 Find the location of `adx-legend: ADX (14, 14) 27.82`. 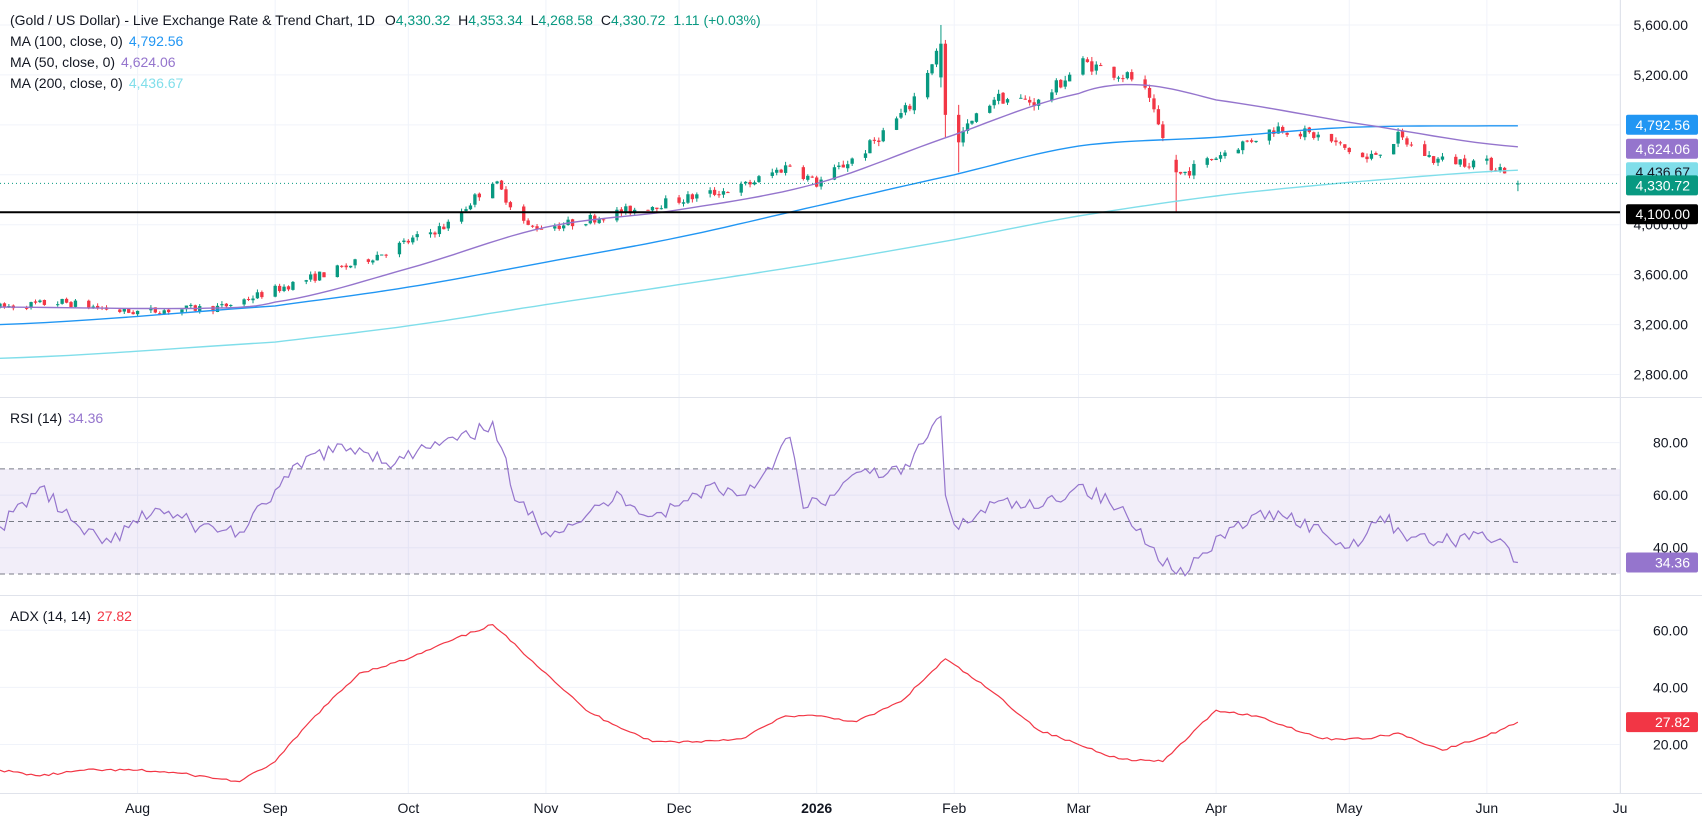

adx-legend: ADX (14, 14) 27.82 is located at coordinates (71, 616).